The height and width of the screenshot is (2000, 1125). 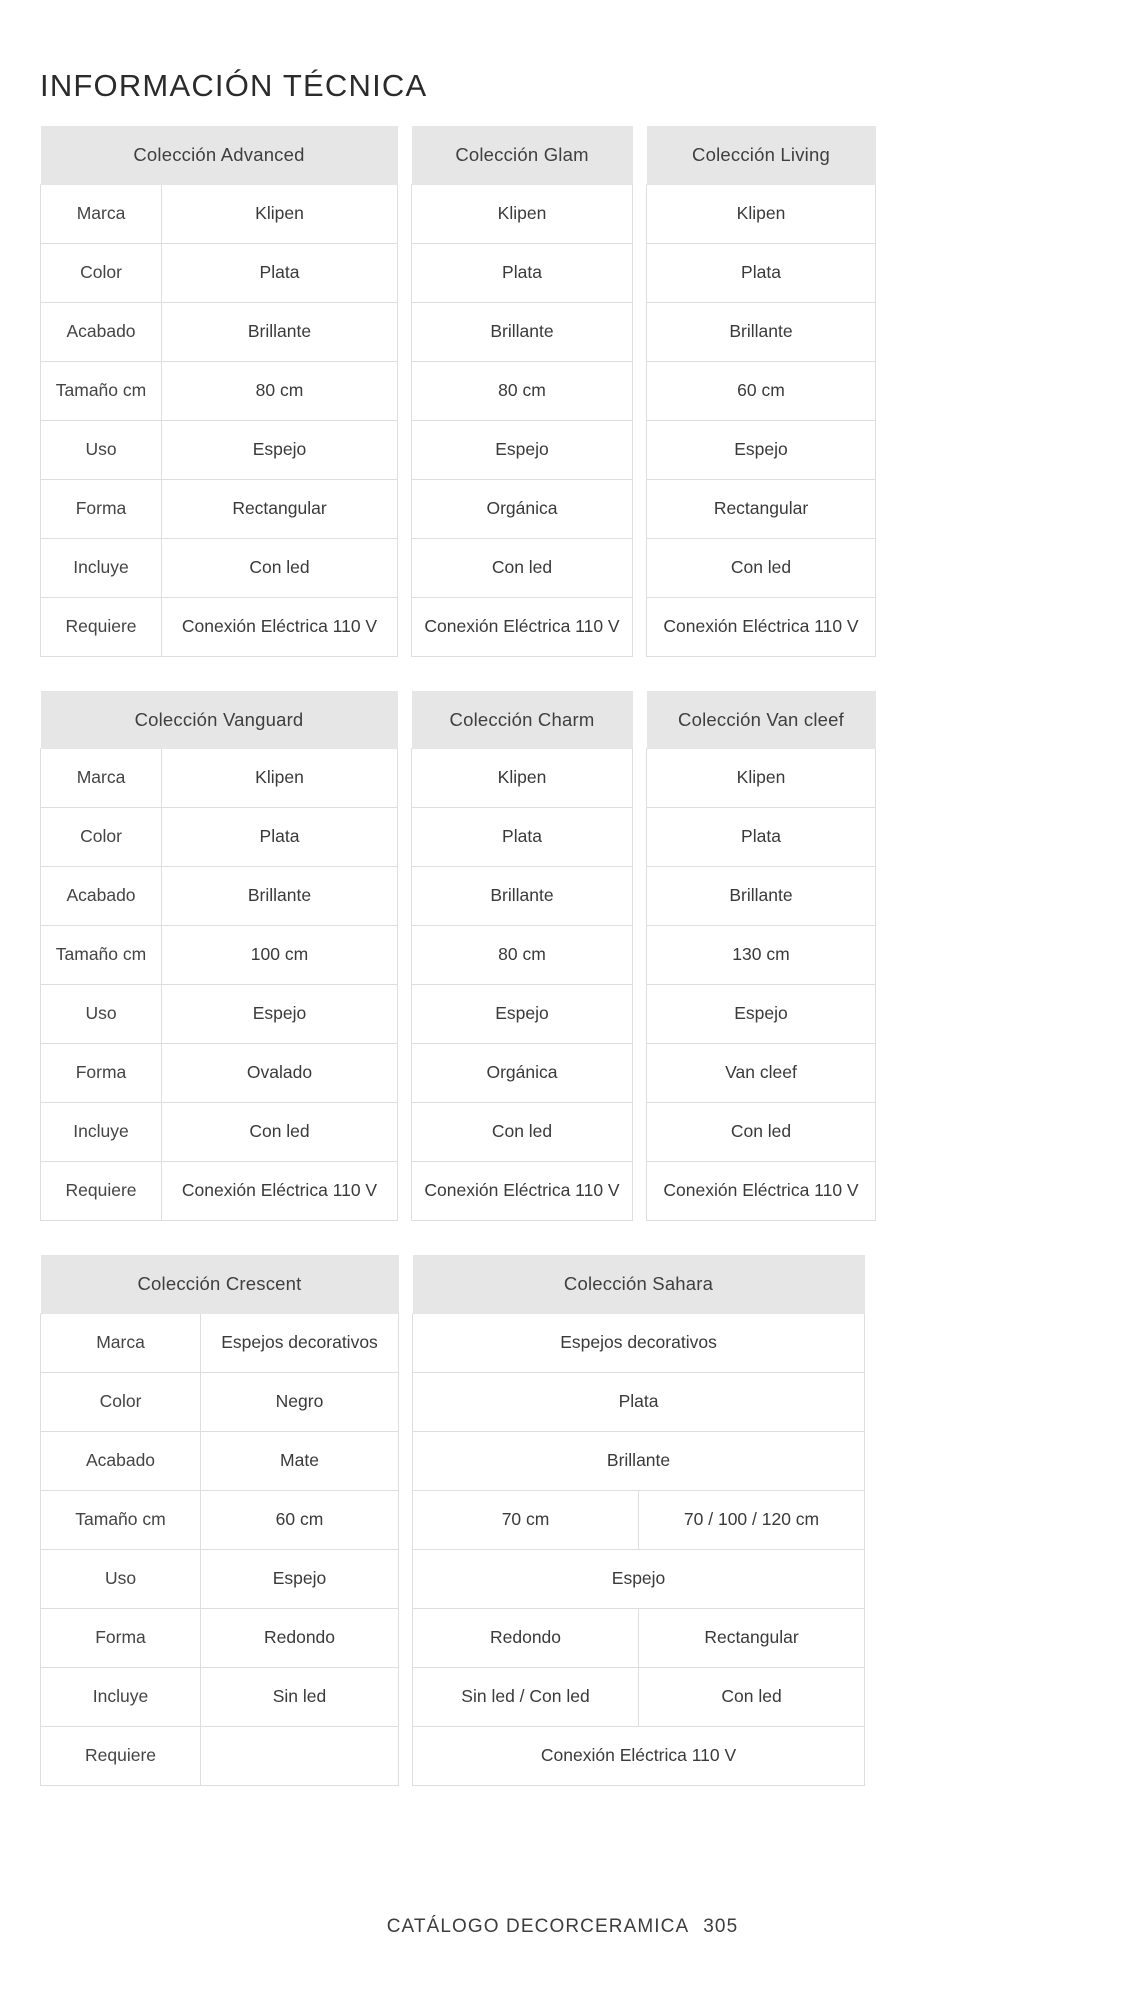 I want to click on cell-sahara-marca: Espejos decorativos, so click(x=639, y=1342).